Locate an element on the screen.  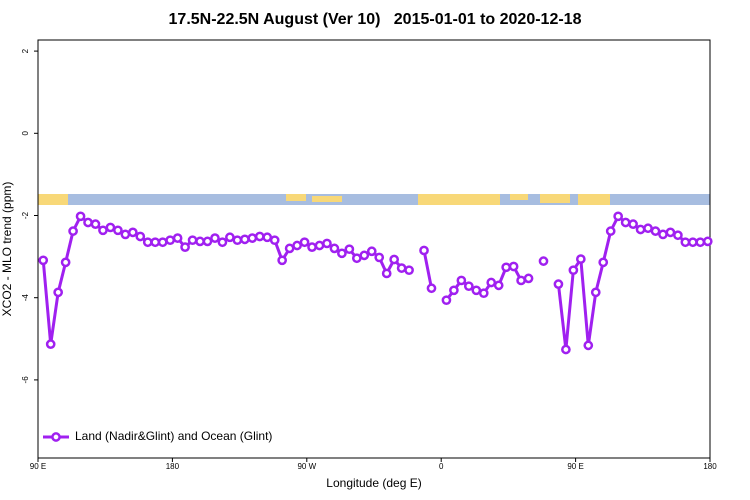
legend-label: Land (Nadir&Glint) and Ocean (Glint) is located at coordinates (173, 436).